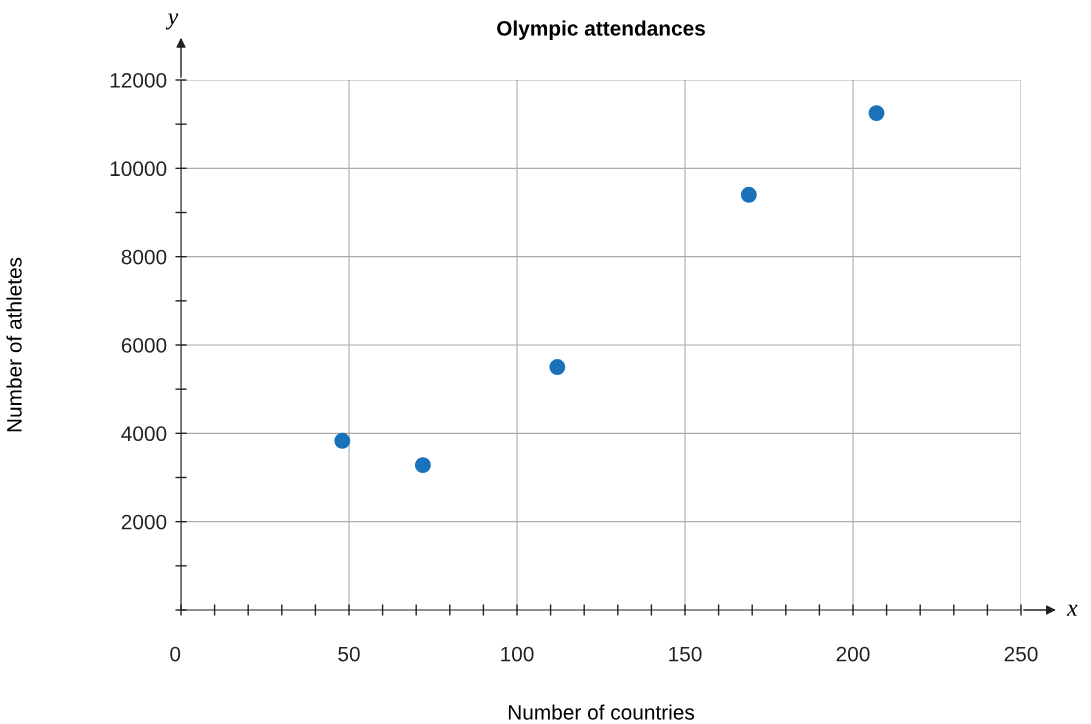 The width and height of the screenshot is (1091, 724). What do you see at coordinates (144, 522) in the screenshot?
I see `y-tick-label: 2000` at bounding box center [144, 522].